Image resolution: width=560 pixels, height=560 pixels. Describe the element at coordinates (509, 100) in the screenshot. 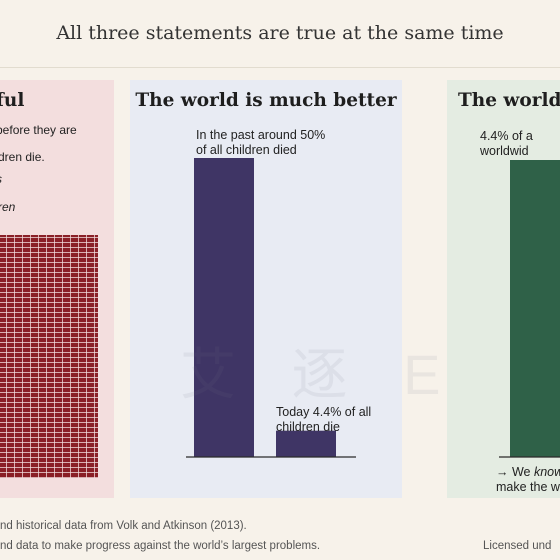

I see `panel-heading-can-be-better: The world c` at that location.